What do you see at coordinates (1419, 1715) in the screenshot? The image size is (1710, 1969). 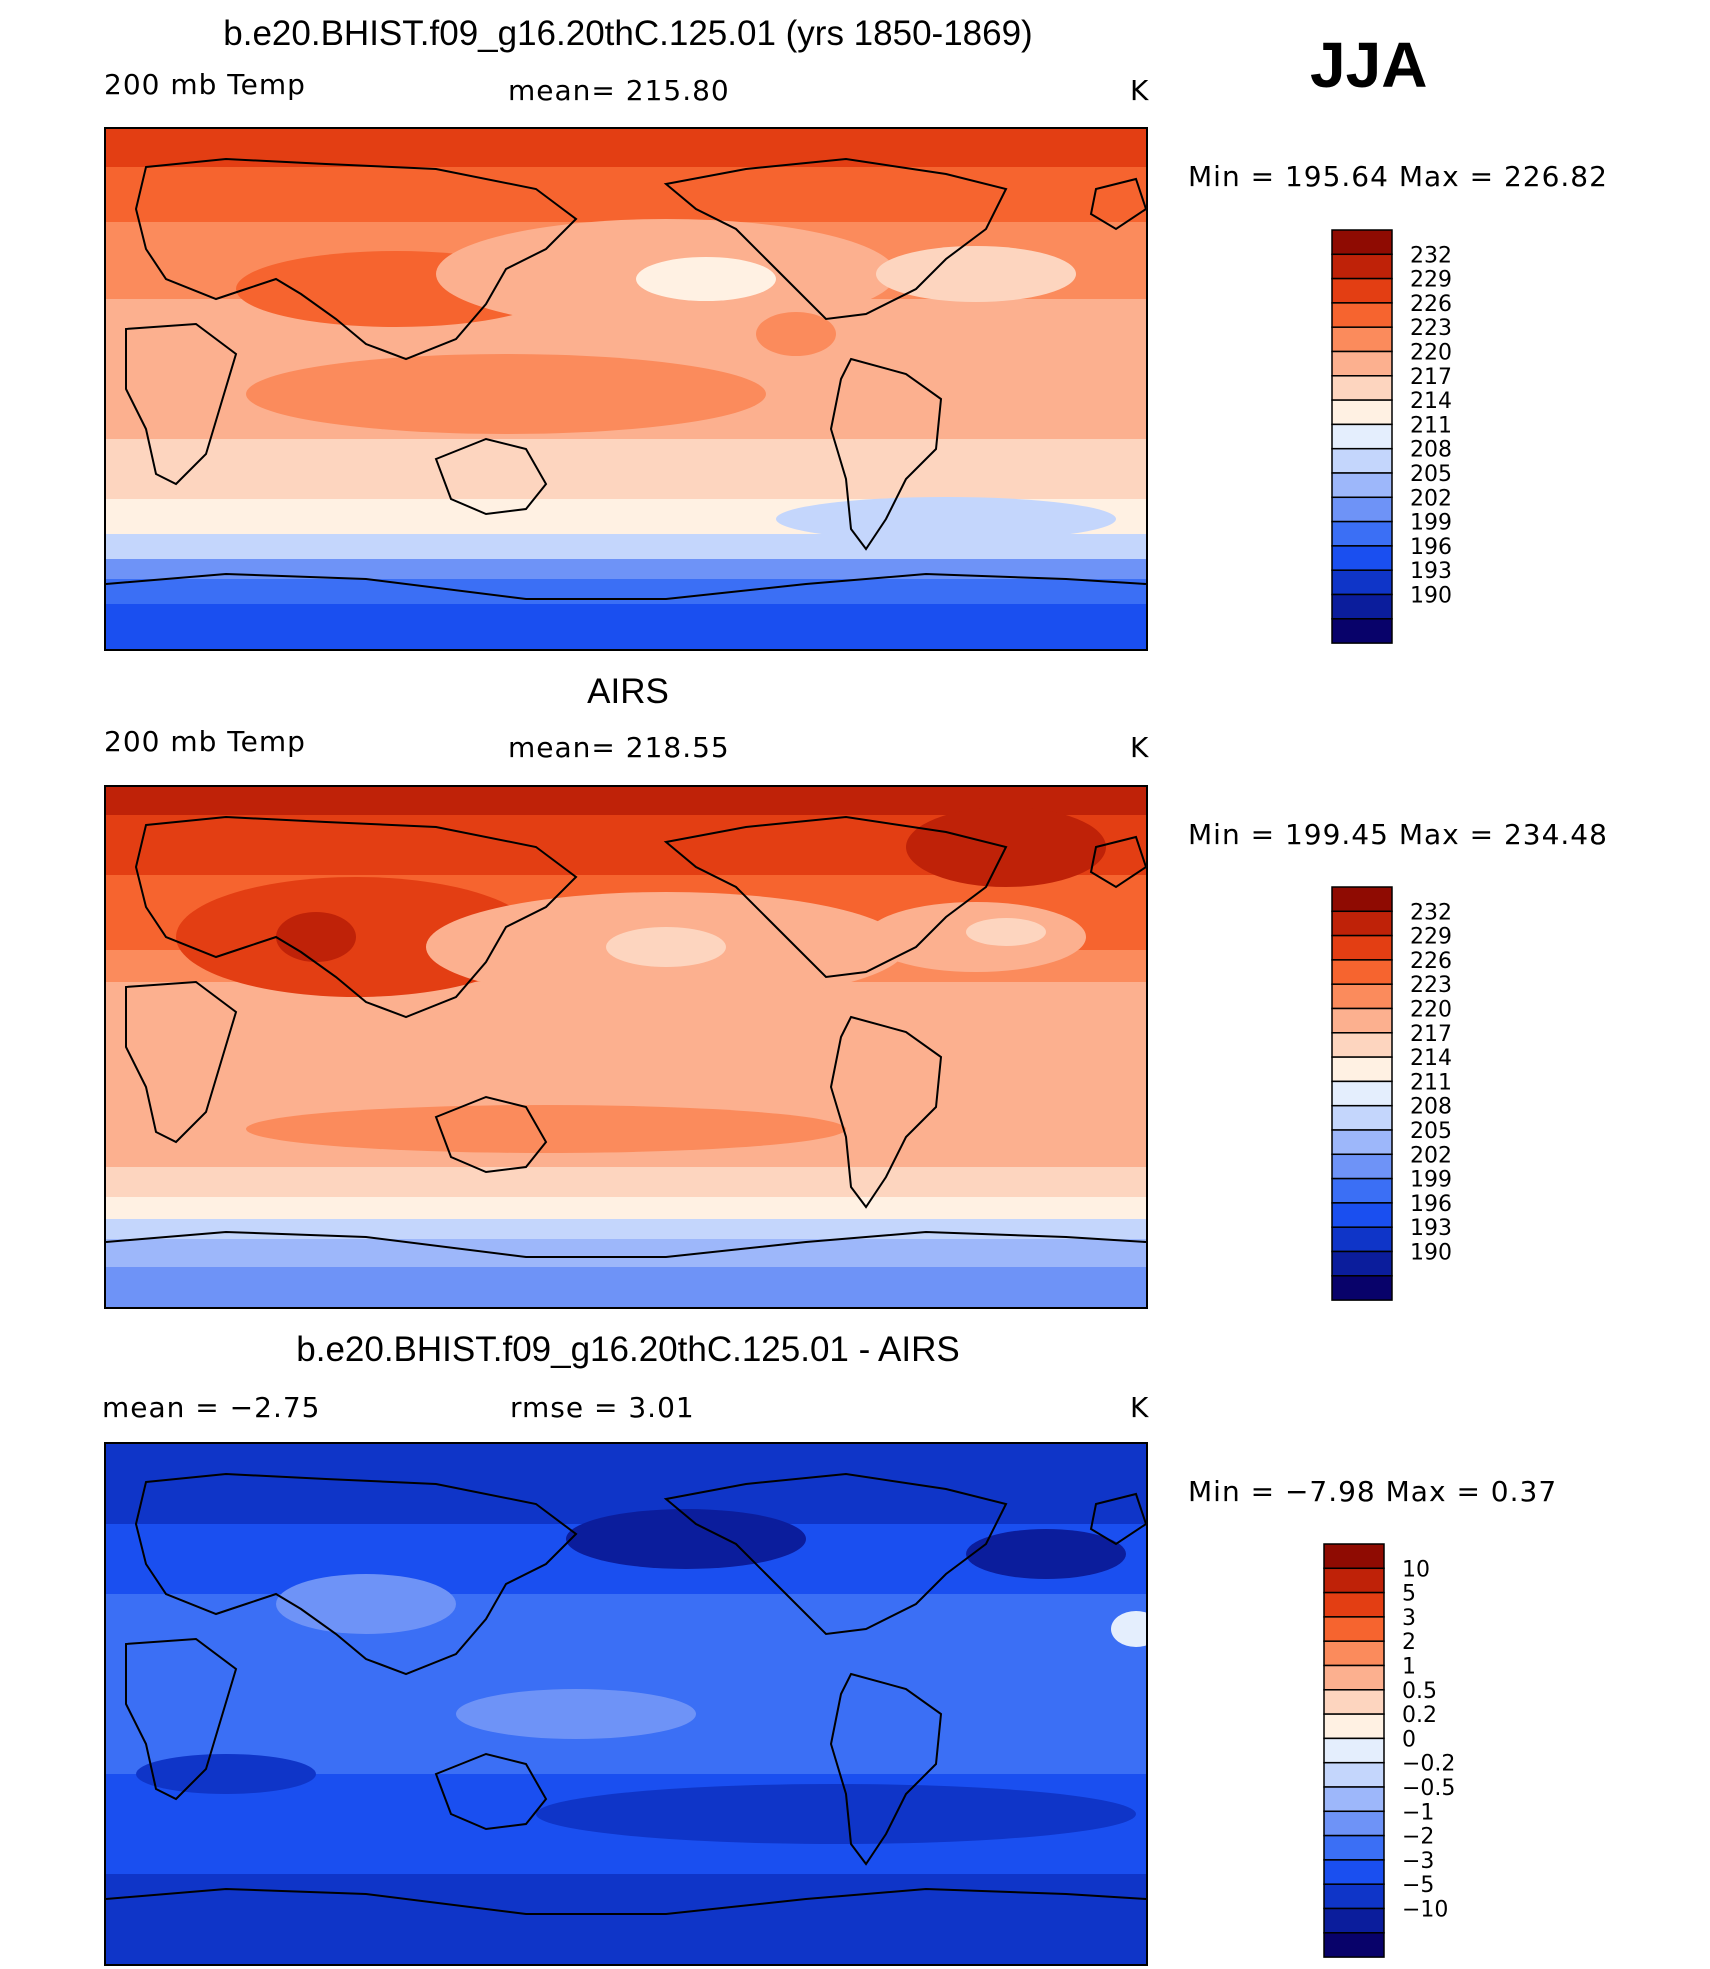 I see `colorbar-tick-label: 0.2` at bounding box center [1419, 1715].